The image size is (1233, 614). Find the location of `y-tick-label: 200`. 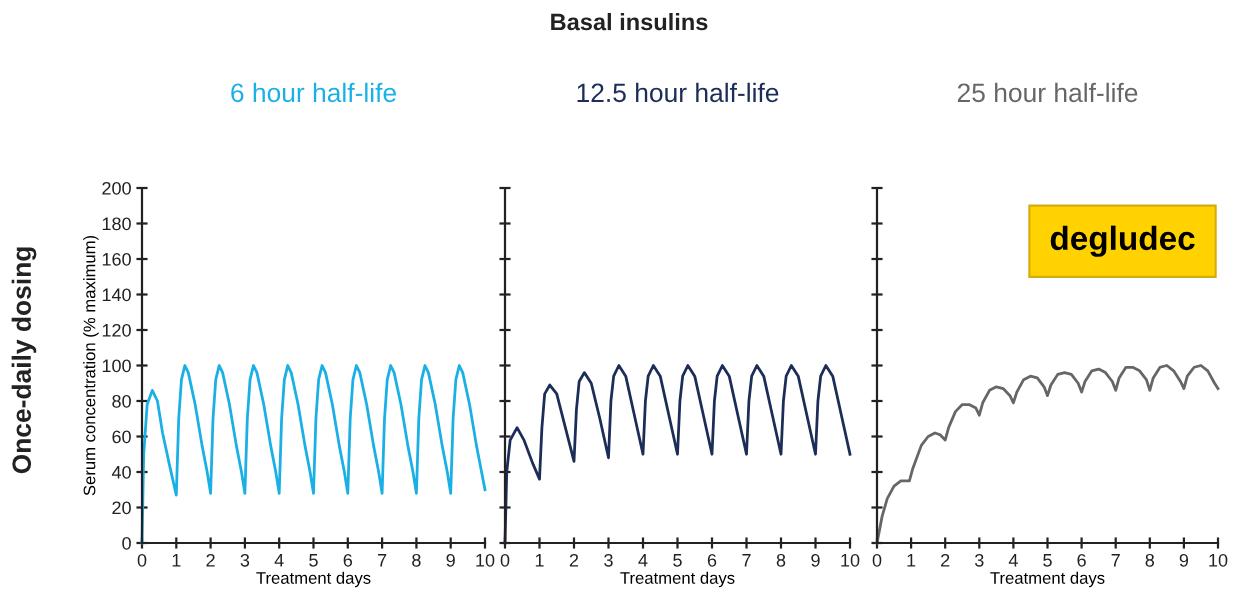

y-tick-label: 200 is located at coordinates (116, 188).